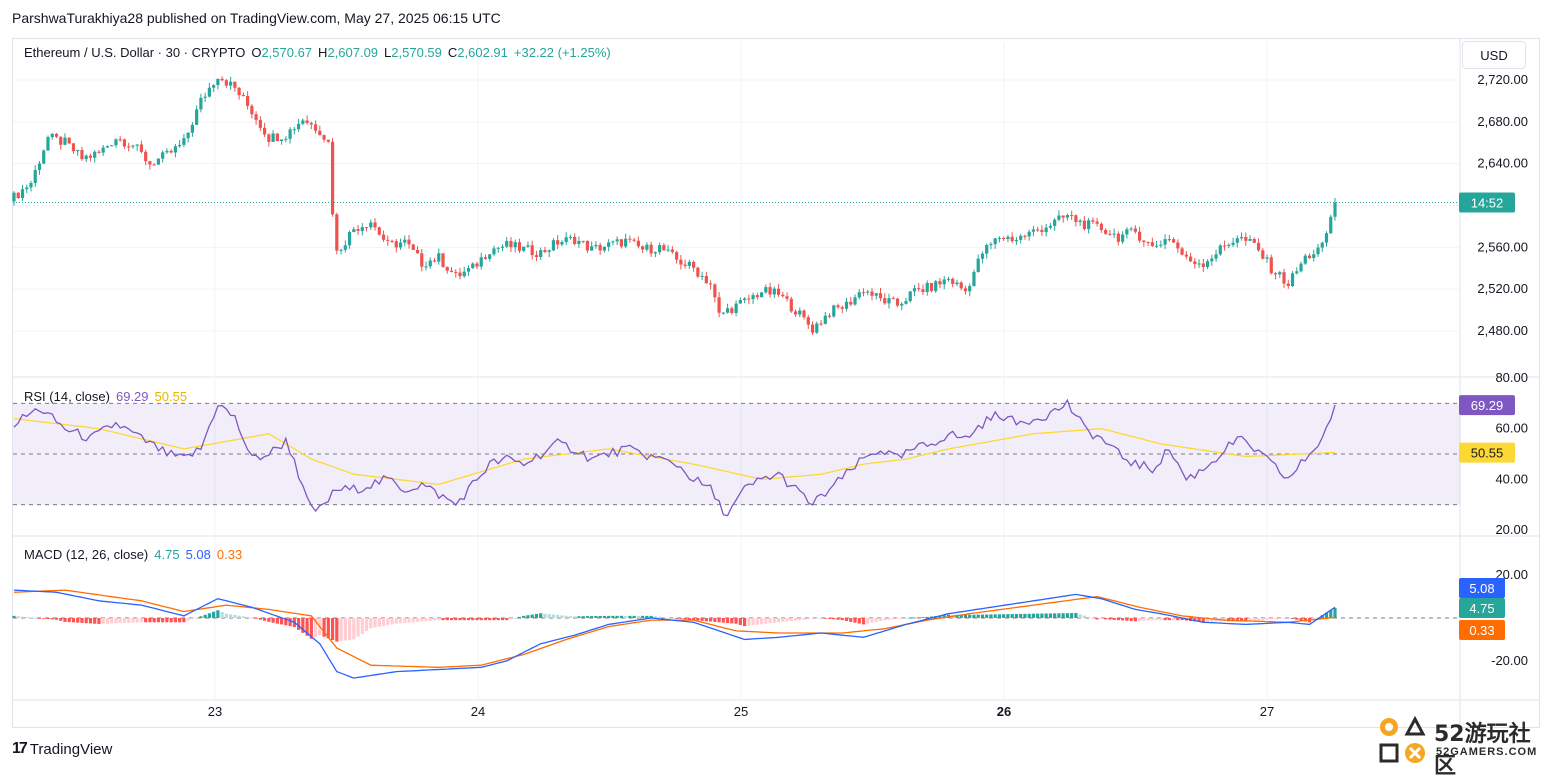 This screenshot has height=780, width=1553. What do you see at coordinates (736, 634) in the screenshot?
I see `macd-pane` at bounding box center [736, 634].